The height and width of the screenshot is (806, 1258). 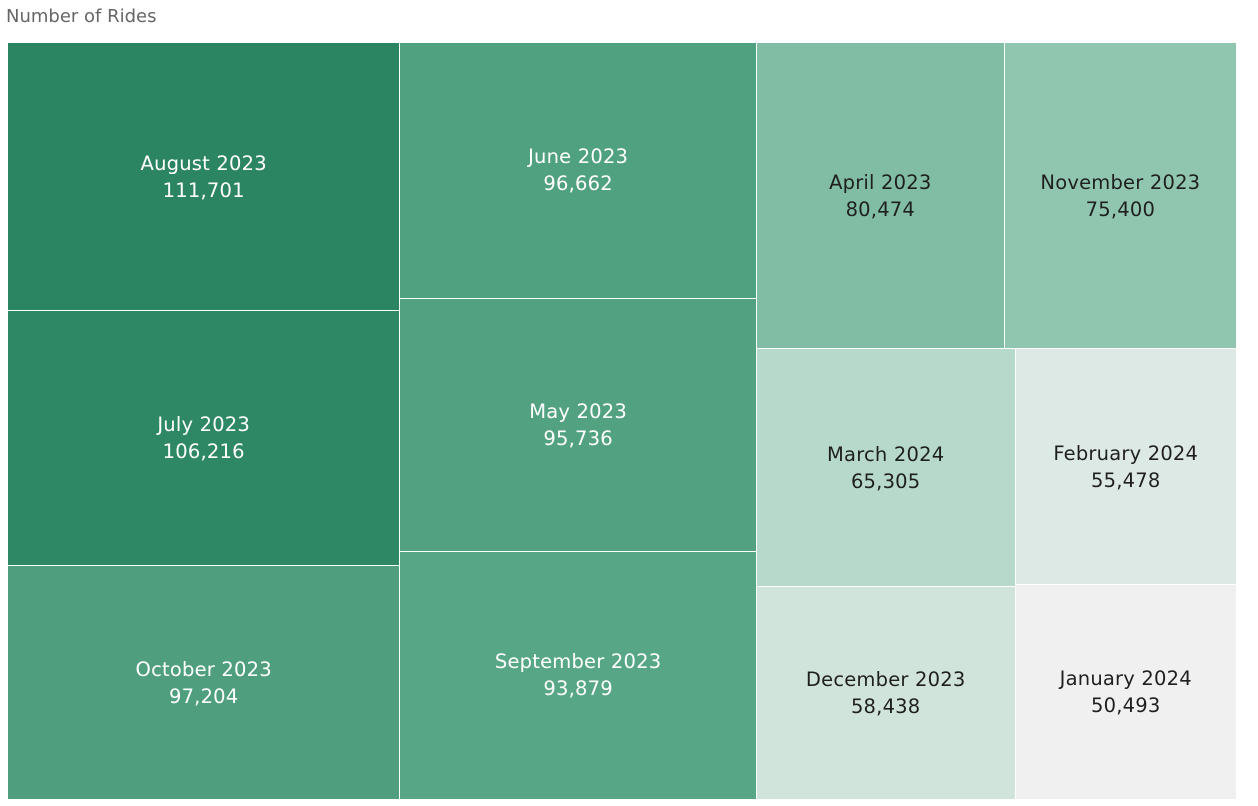 I want to click on tile-label: April 2023, so click(x=880, y=182).